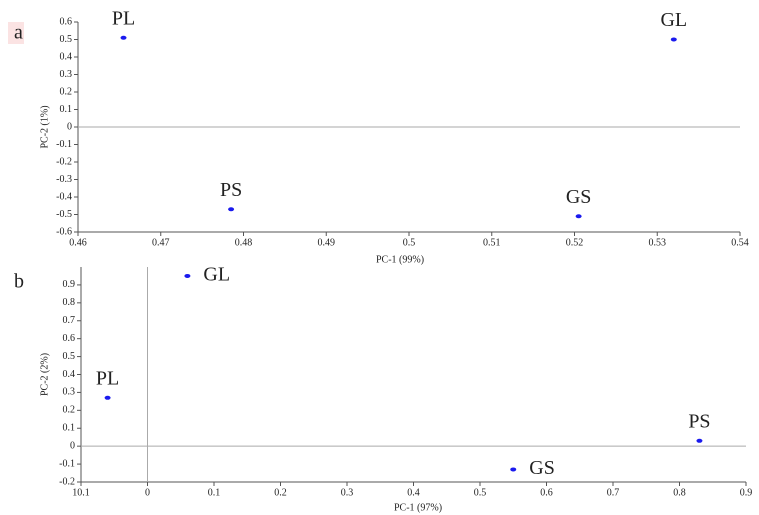  Describe the element at coordinates (44, 374) in the screenshot. I see `y-axis-label: PC-2 (2%)` at that location.